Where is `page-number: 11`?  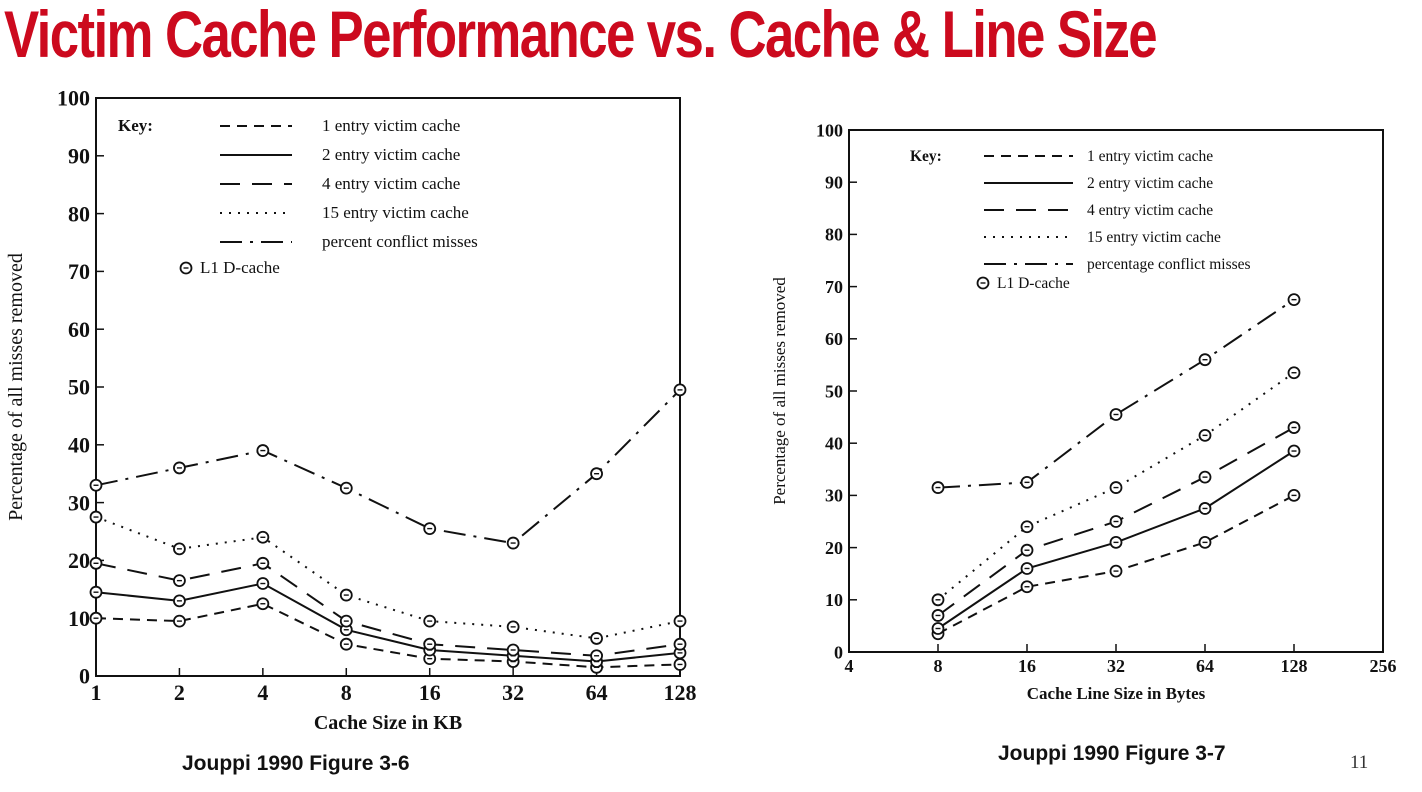
page-number: 11 is located at coordinates (1359, 762).